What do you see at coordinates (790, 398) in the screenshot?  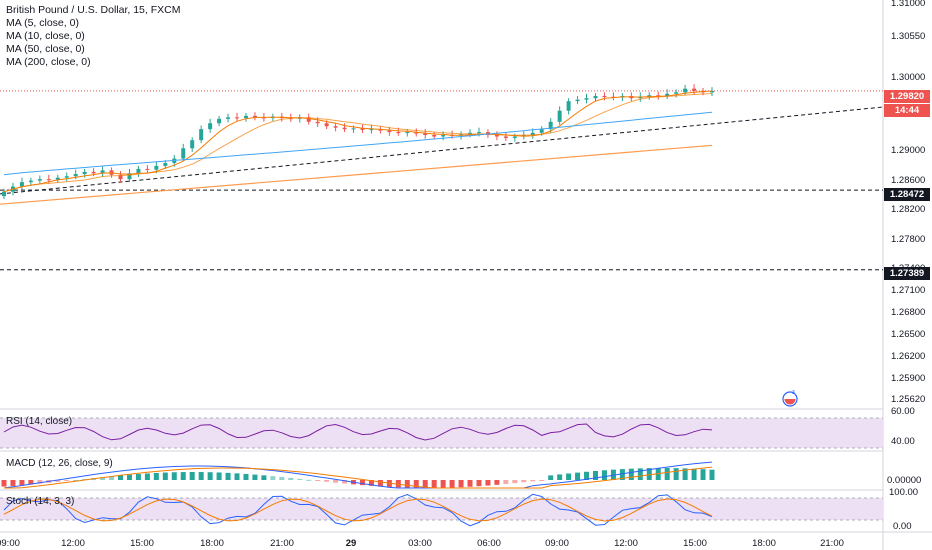 I see `tradingview-logo-icon: 3` at bounding box center [790, 398].